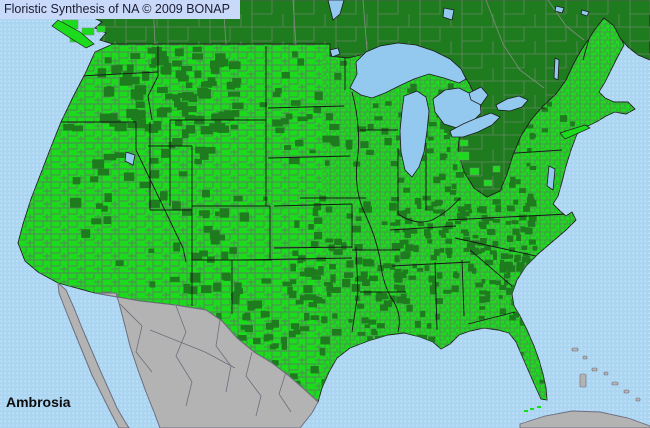 This screenshot has width=650, height=428. I want to click on canada-province-borders, so click(368, 44).